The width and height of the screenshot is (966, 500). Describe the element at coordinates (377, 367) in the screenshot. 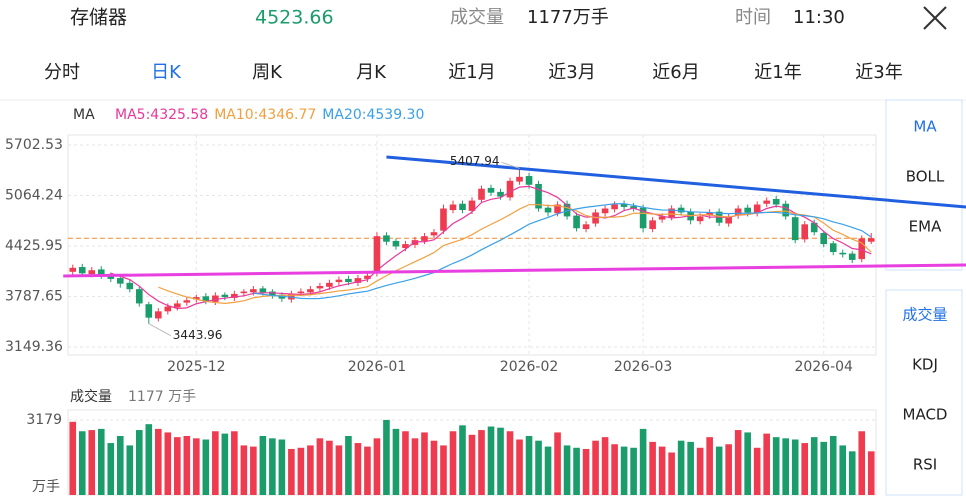

I see `x-tick-label: 2026-01` at that location.